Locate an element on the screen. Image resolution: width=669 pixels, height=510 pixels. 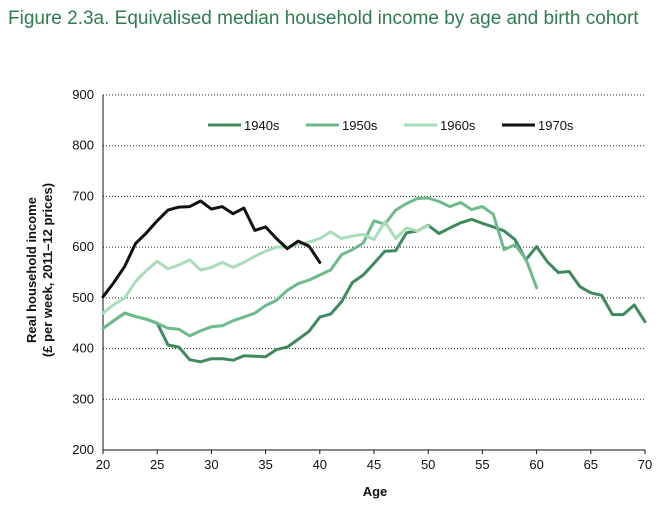
x-tick-label-60: 60 is located at coordinates (536, 464).